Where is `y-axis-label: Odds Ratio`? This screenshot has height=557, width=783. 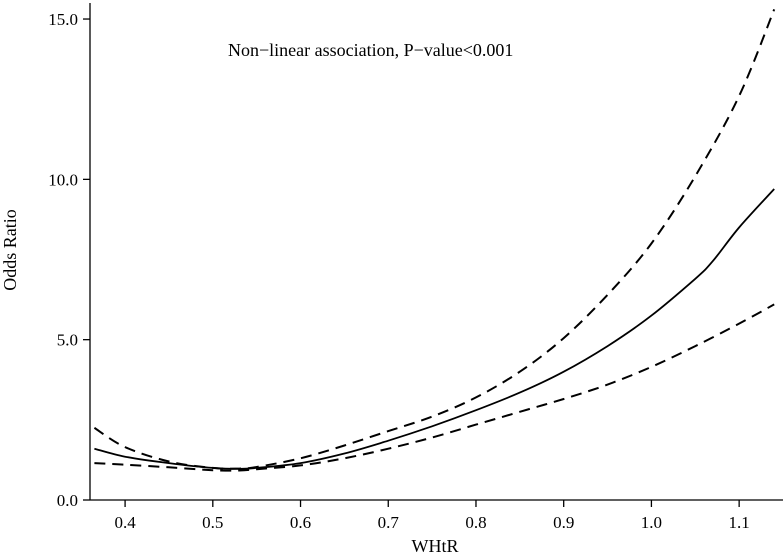 y-axis-label: Odds Ratio is located at coordinates (10, 250).